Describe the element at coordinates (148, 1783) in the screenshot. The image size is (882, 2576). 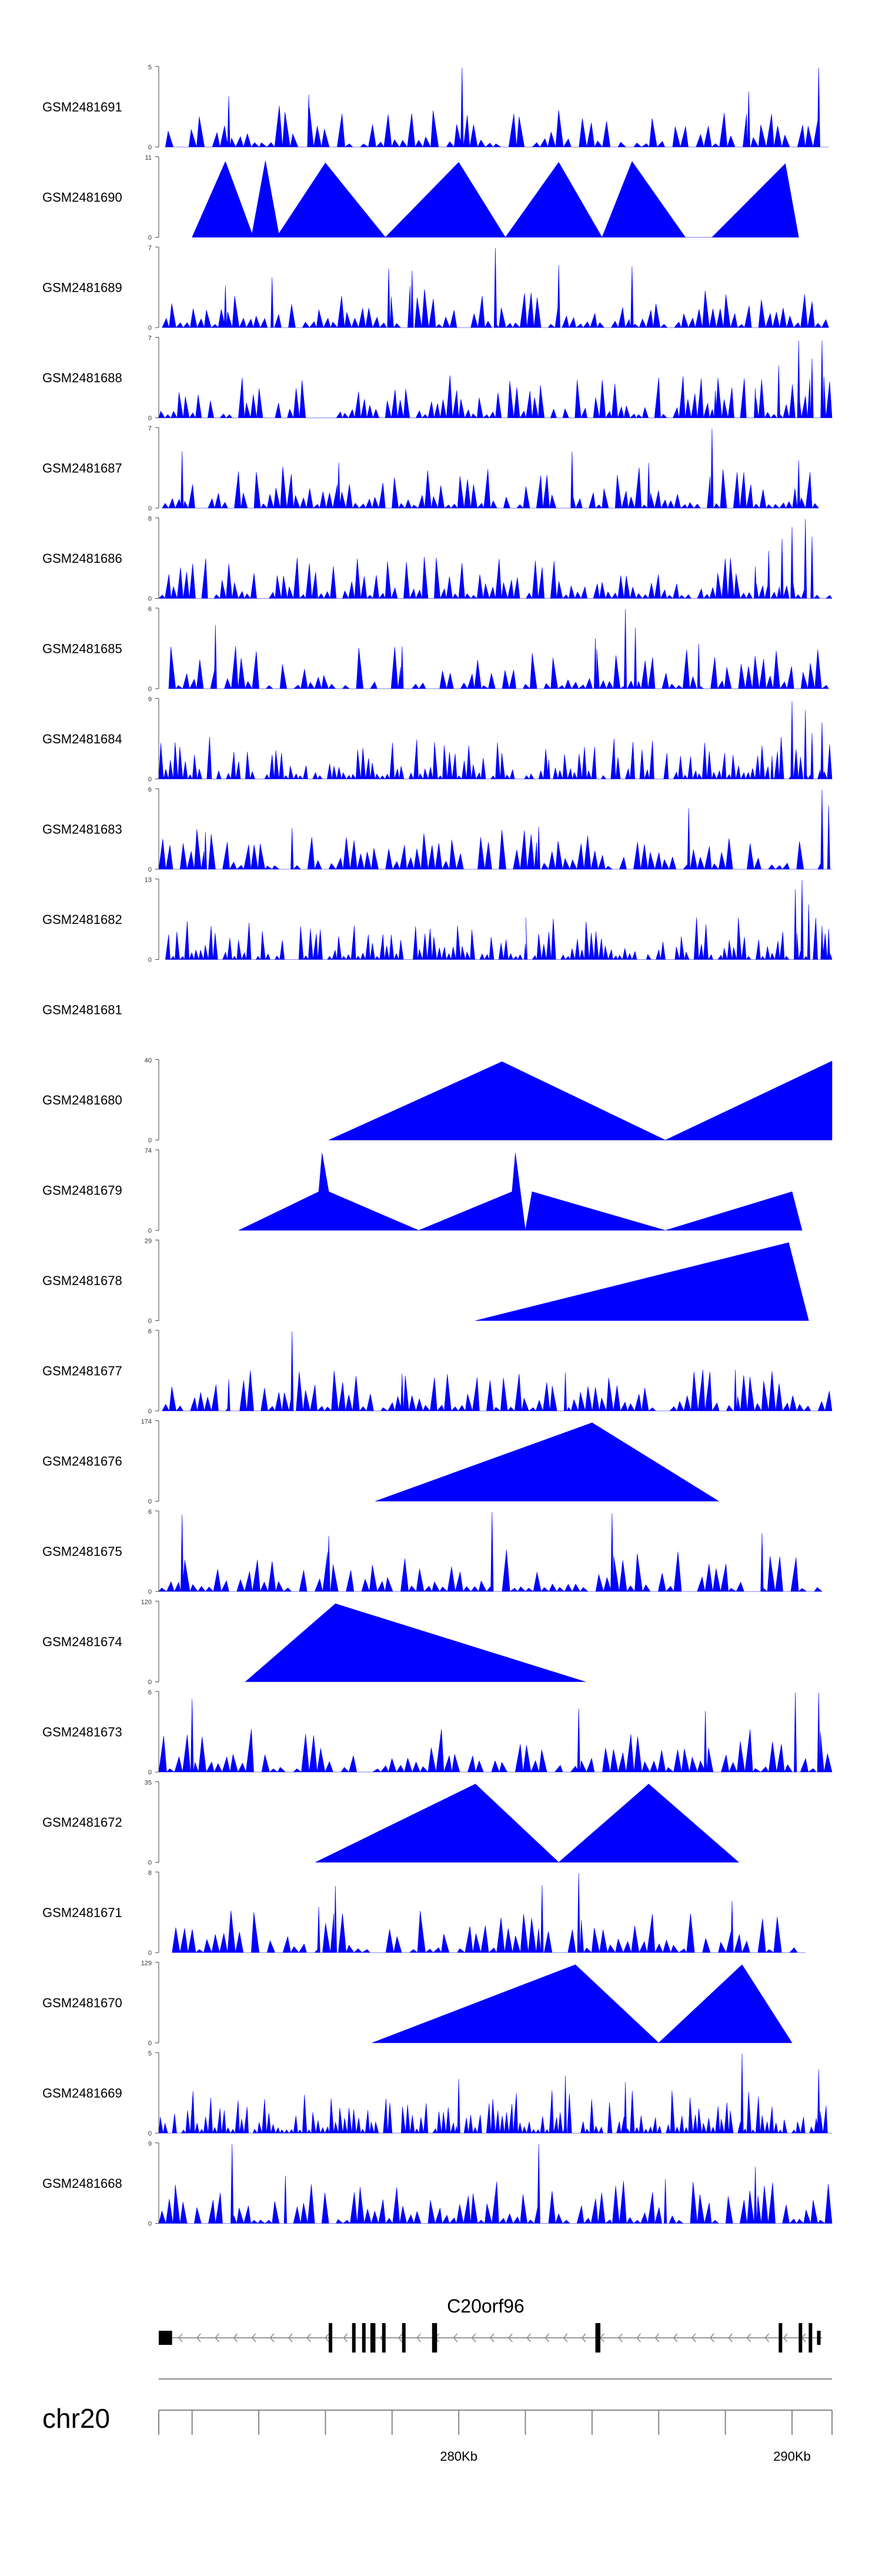
I see `track-ymax-label: 35` at that location.